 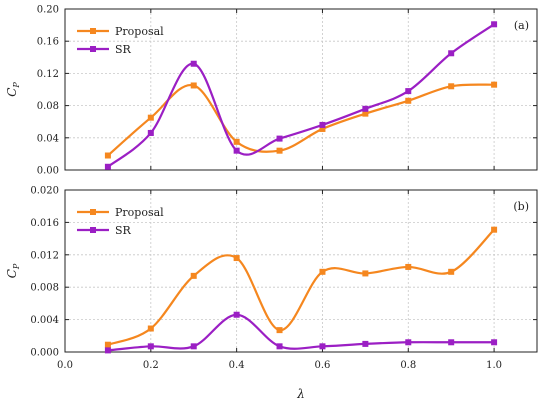 What do you see at coordinates (44, 223) in the screenshot?
I see `panel-b-ytick-label: 0.016` at bounding box center [44, 223].